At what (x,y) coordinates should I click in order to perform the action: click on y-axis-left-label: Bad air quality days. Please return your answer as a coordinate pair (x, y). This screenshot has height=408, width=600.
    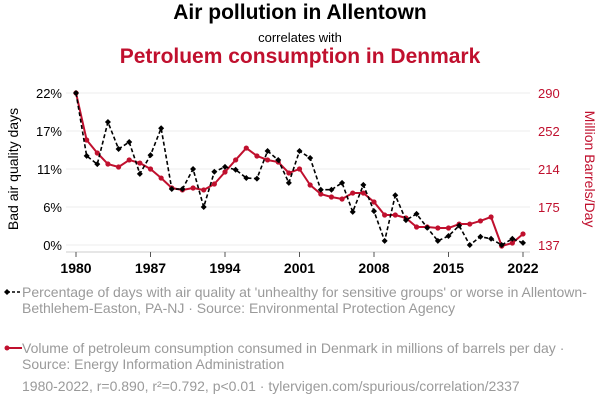
    Looking at the image, I should click on (13, 169).